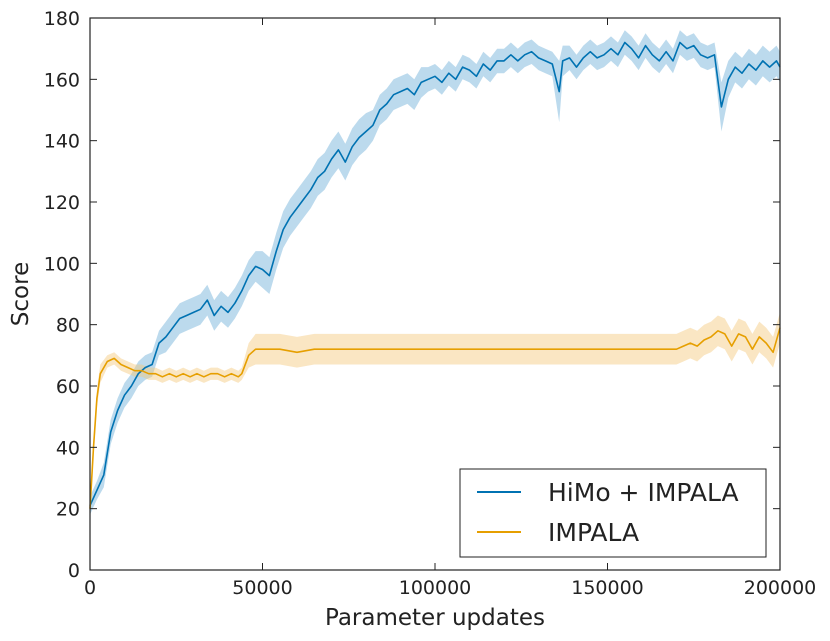 The image size is (830, 641). I want to click on x-tick-label: 200000, so click(780, 588).